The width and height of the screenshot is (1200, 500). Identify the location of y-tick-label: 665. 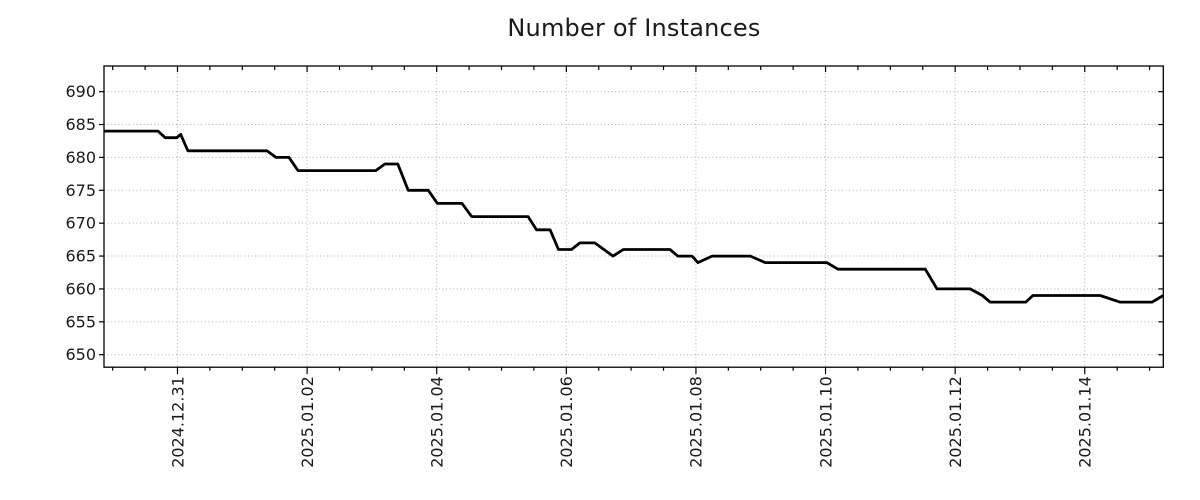
(80, 256).